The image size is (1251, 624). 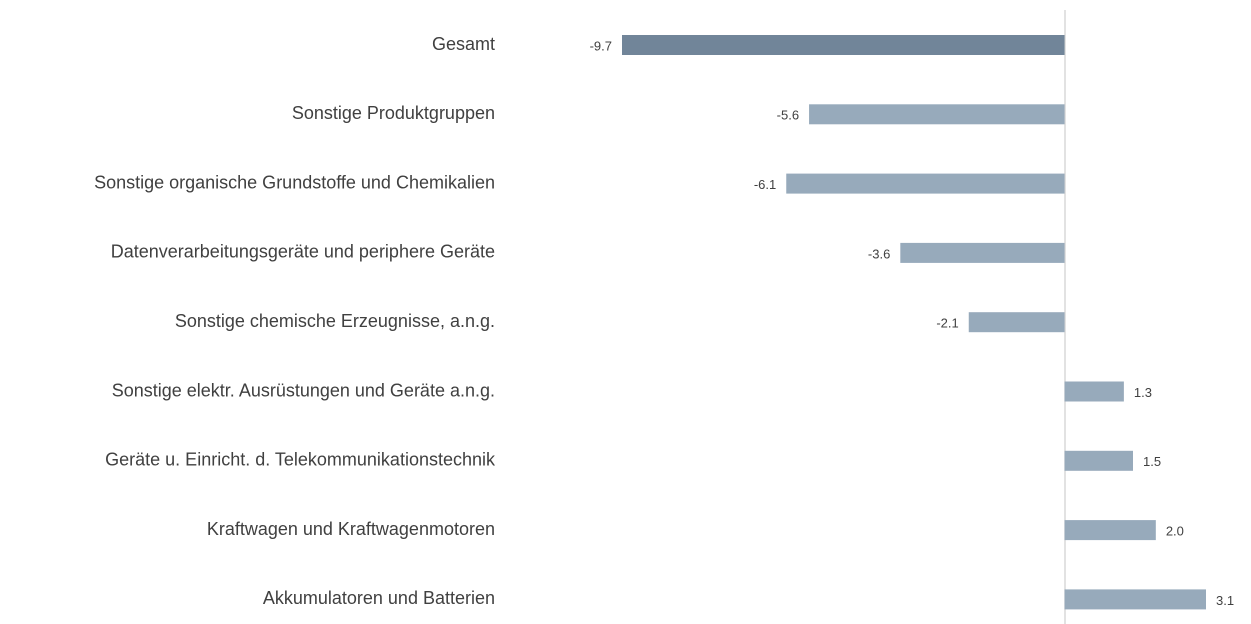 What do you see at coordinates (379, 598) in the screenshot?
I see `category-label: Akkumulatoren und Batterien` at bounding box center [379, 598].